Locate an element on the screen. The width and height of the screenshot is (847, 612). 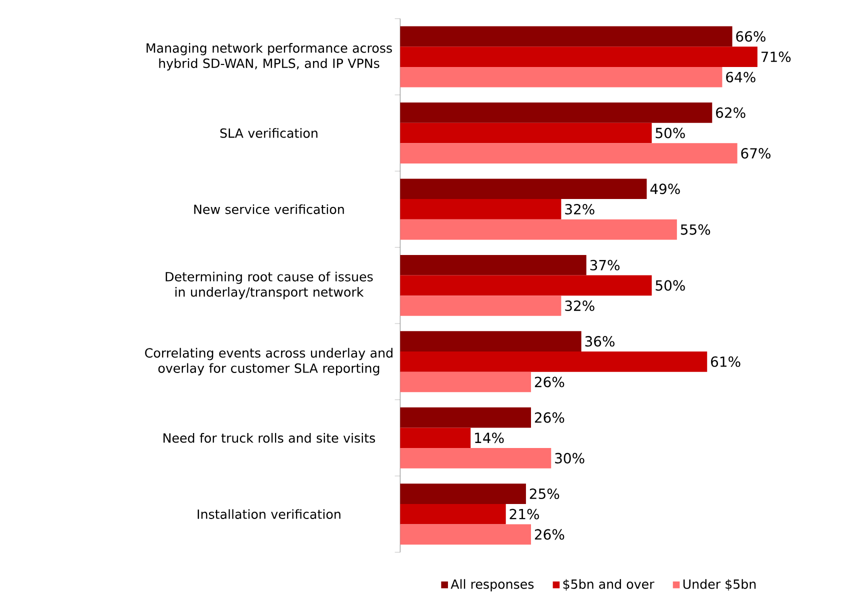
legend-label: All responses is located at coordinates (492, 585).